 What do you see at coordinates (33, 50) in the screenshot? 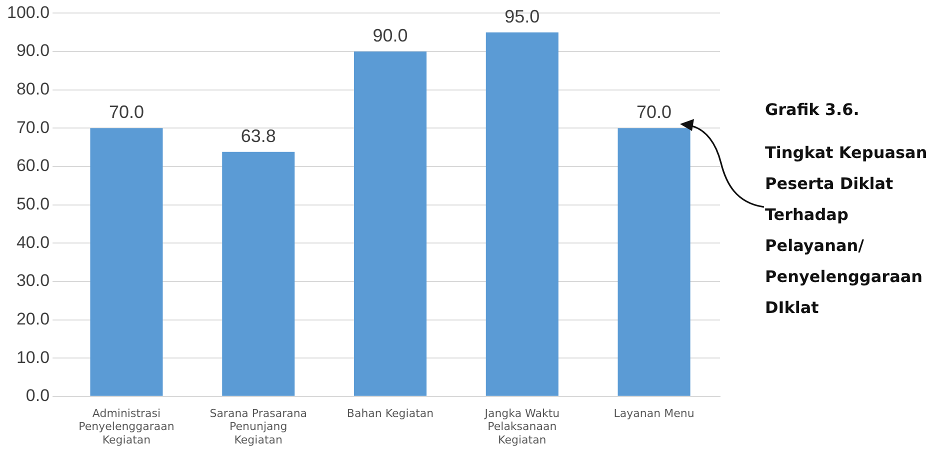
I see `y-tick-label: 90.0` at bounding box center [33, 50].